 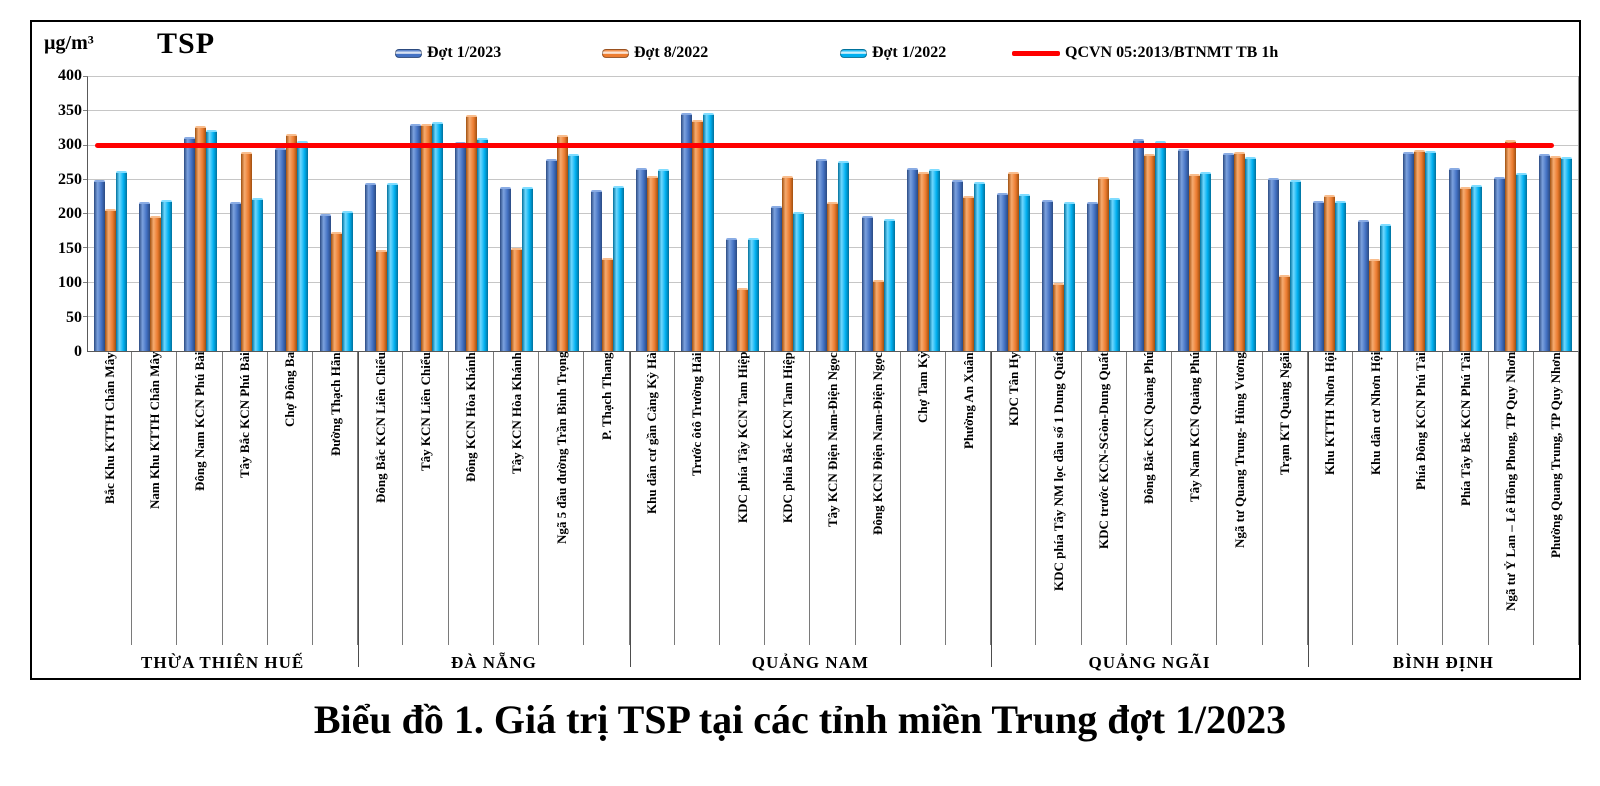 I want to click on province-label: QUẢNG NGÃI, so click(x=1149, y=662).